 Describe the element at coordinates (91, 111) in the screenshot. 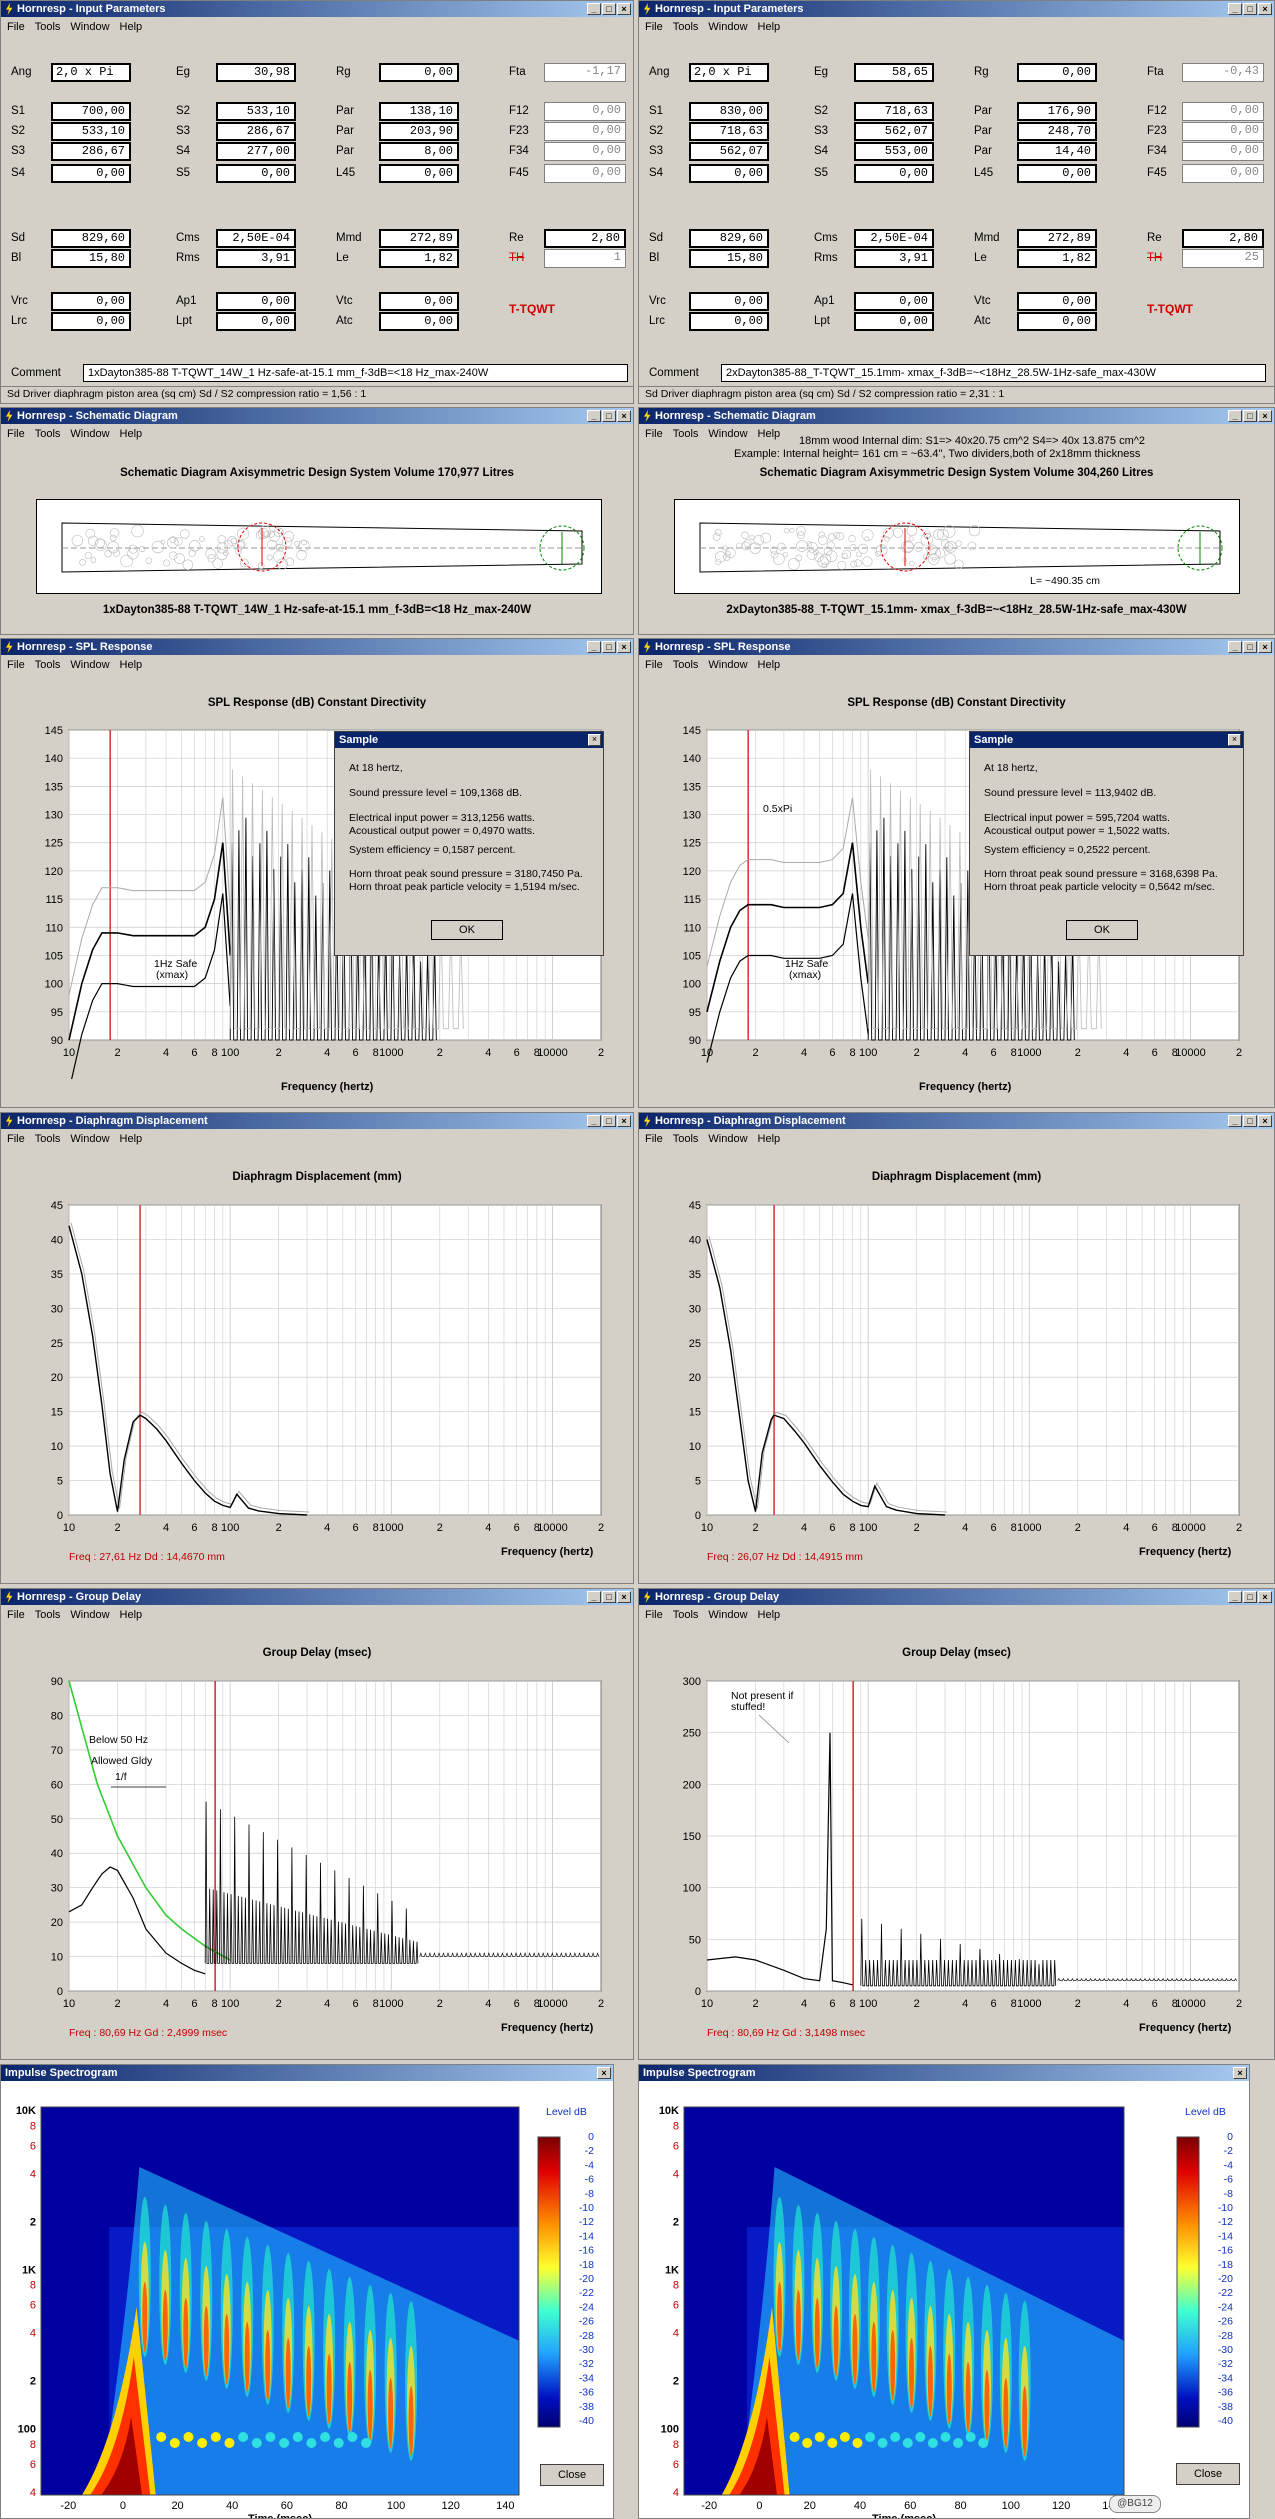

I see `param-field: 700,00` at that location.